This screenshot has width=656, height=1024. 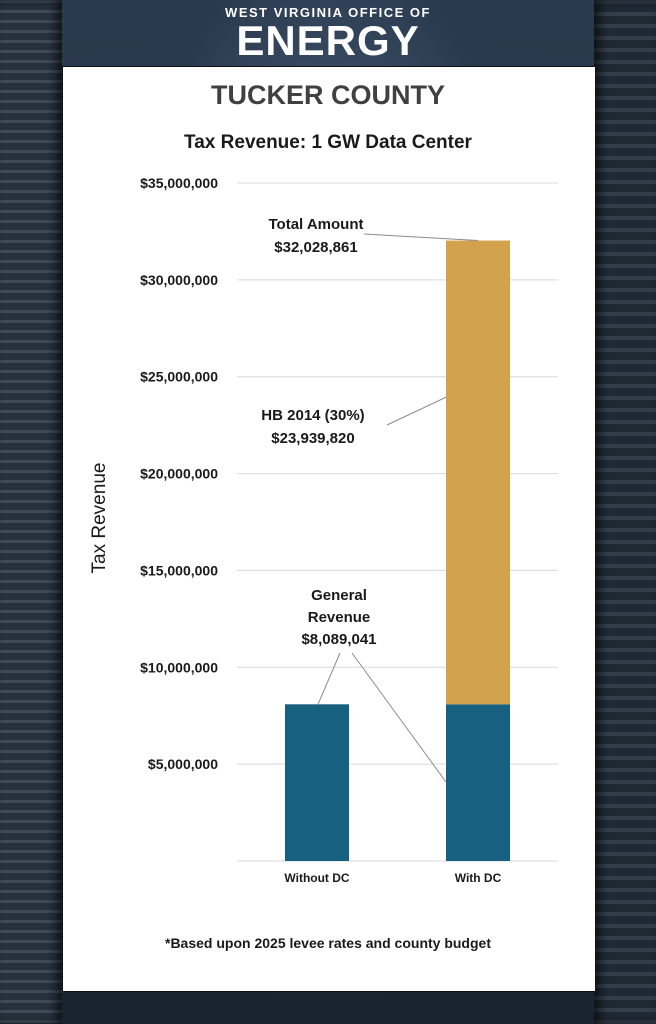 What do you see at coordinates (183, 764) in the screenshot?
I see `y-tick-label: $5,000,000` at bounding box center [183, 764].